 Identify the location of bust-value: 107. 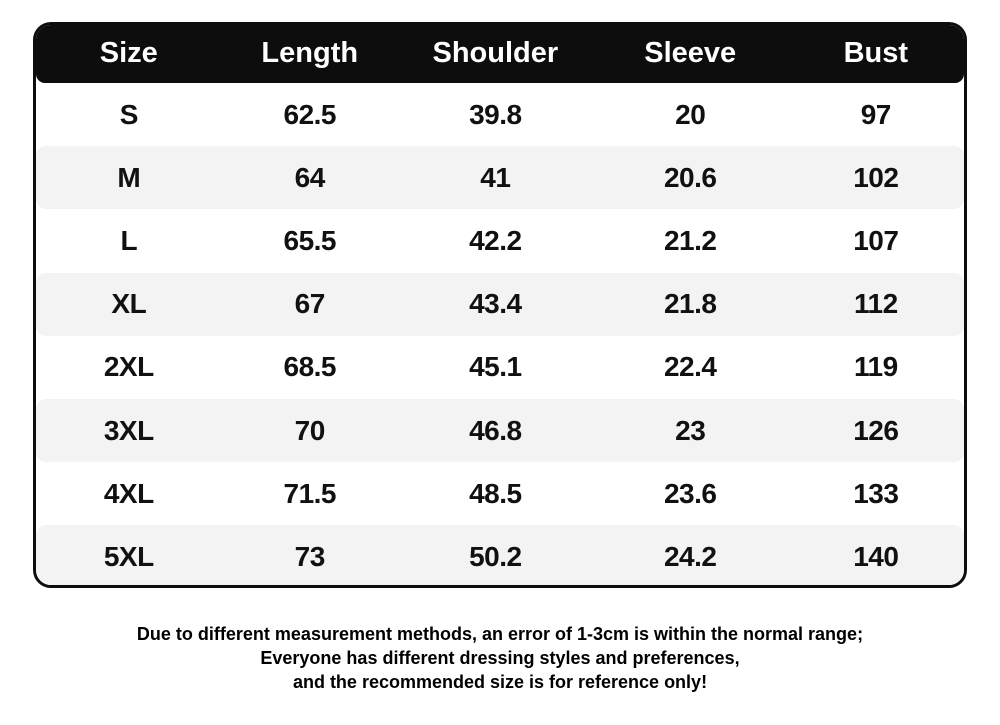
(876, 240).